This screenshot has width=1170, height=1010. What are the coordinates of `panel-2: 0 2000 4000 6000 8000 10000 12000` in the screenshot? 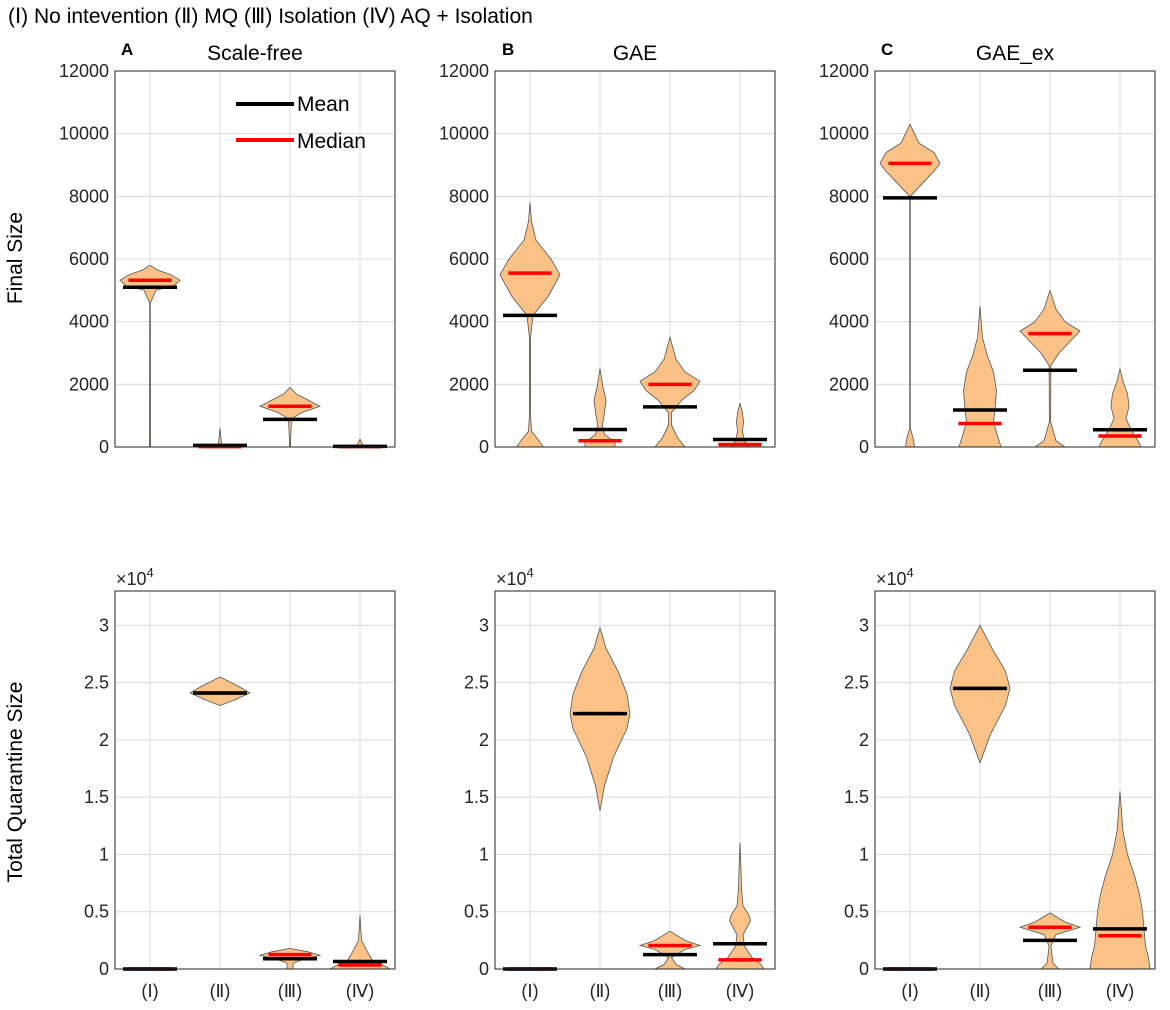 It's located at (607, 259).